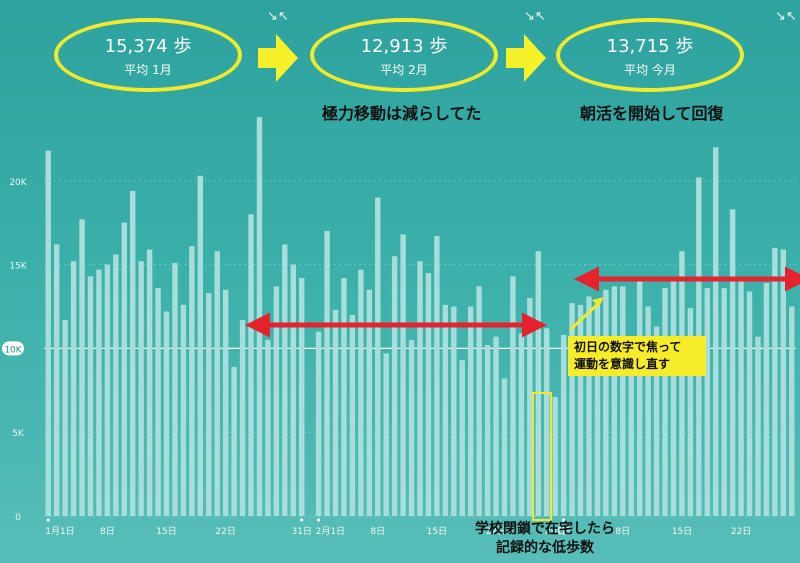 The image size is (800, 563). I want to click on x-tick-label: 8日, so click(107, 531).